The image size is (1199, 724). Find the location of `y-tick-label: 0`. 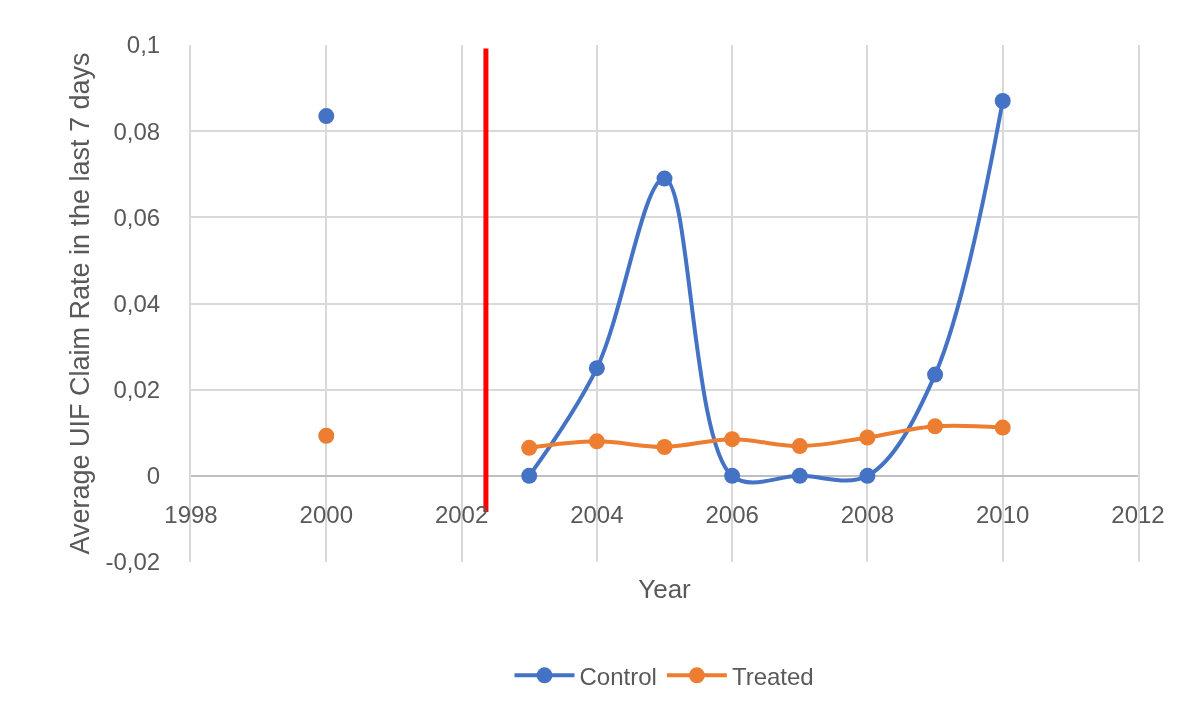

y-tick-label: 0 is located at coordinates (153, 476).